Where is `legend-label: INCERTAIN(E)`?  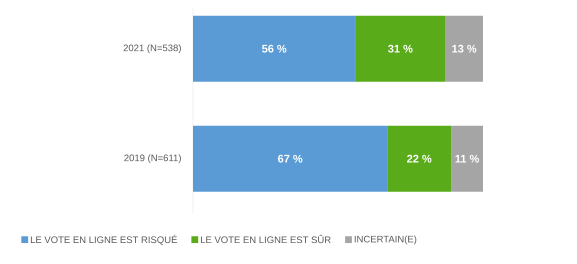
legend-label: INCERTAIN(E) is located at coordinates (385, 239).